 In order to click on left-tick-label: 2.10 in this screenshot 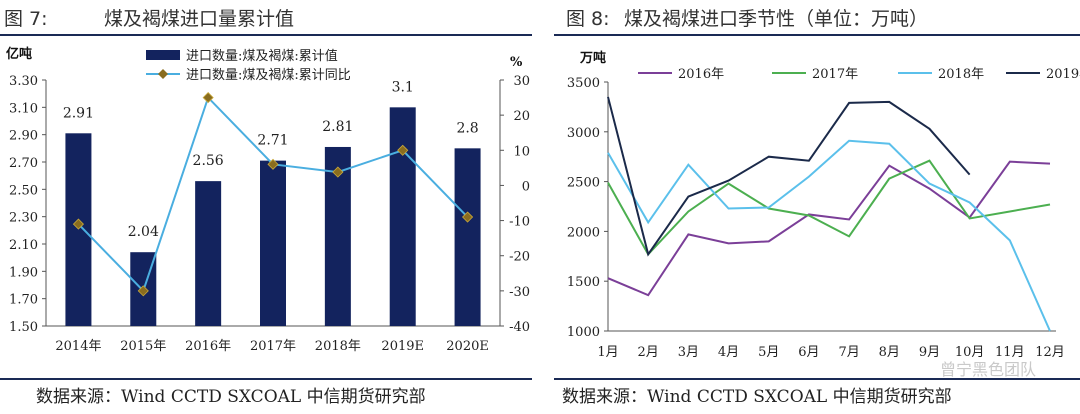, I will do `click(23, 245)`.